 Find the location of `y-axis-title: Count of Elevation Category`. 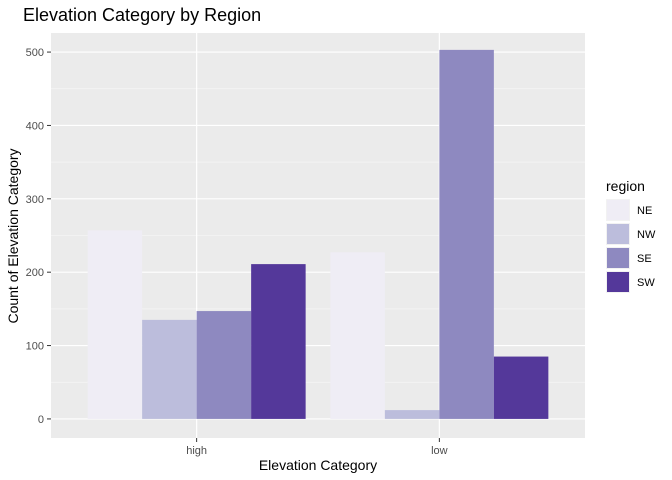

y-axis-title: Count of Elevation Category is located at coordinates (13, 235).